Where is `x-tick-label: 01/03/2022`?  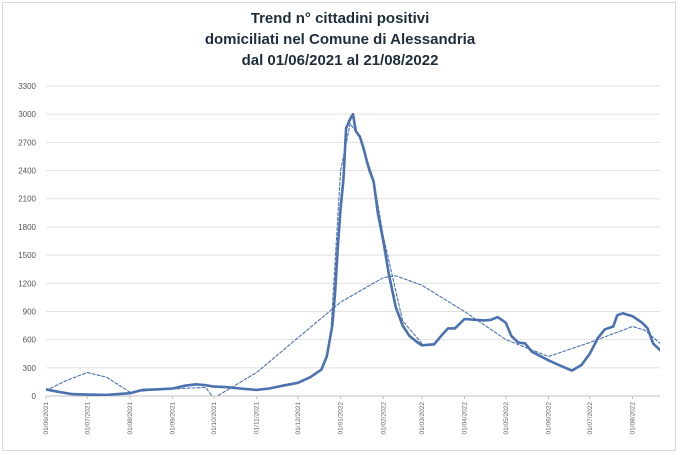
x-tick-label: 01/03/2022 is located at coordinates (422, 418).